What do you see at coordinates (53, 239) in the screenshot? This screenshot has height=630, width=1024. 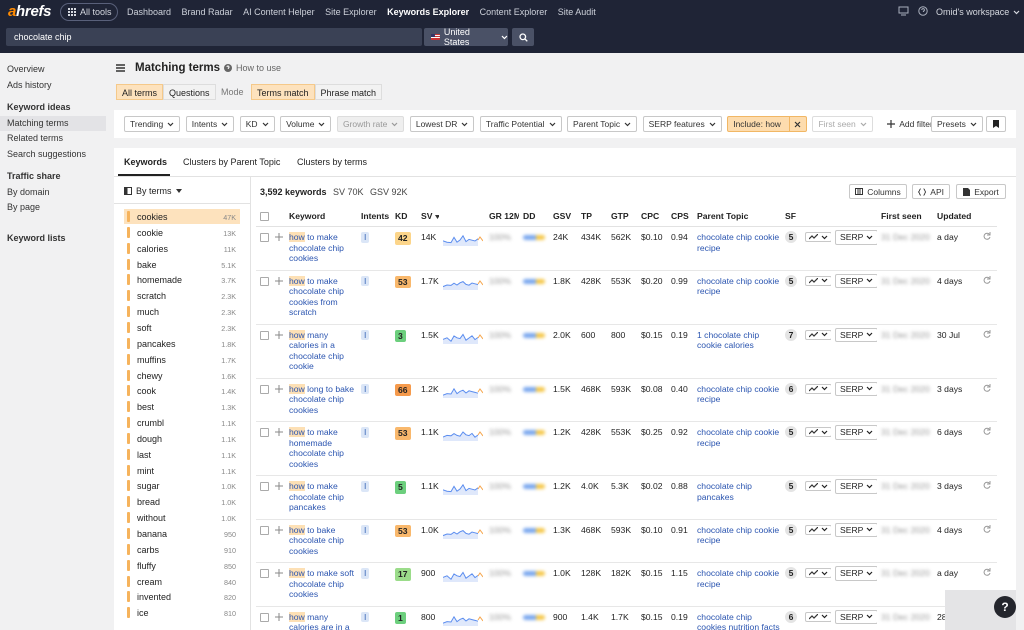 I see `sidebar-heading: Keyword lists` at bounding box center [53, 239].